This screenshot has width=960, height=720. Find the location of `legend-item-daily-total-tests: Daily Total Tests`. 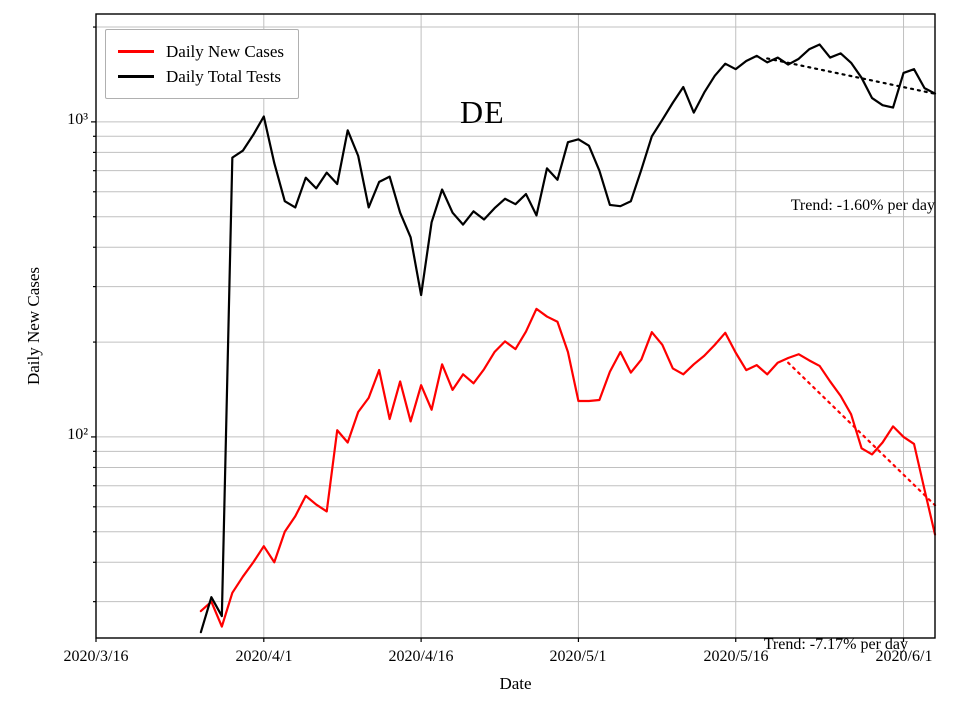

legend-item-daily-total-tests: Daily Total Tests is located at coordinates (201, 76).